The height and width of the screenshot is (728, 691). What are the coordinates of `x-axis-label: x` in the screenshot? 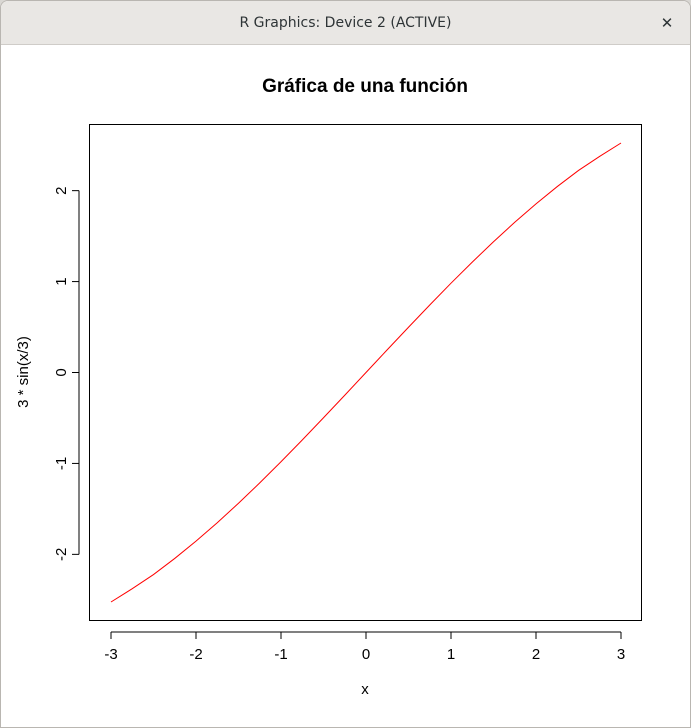 It's located at (365, 689).